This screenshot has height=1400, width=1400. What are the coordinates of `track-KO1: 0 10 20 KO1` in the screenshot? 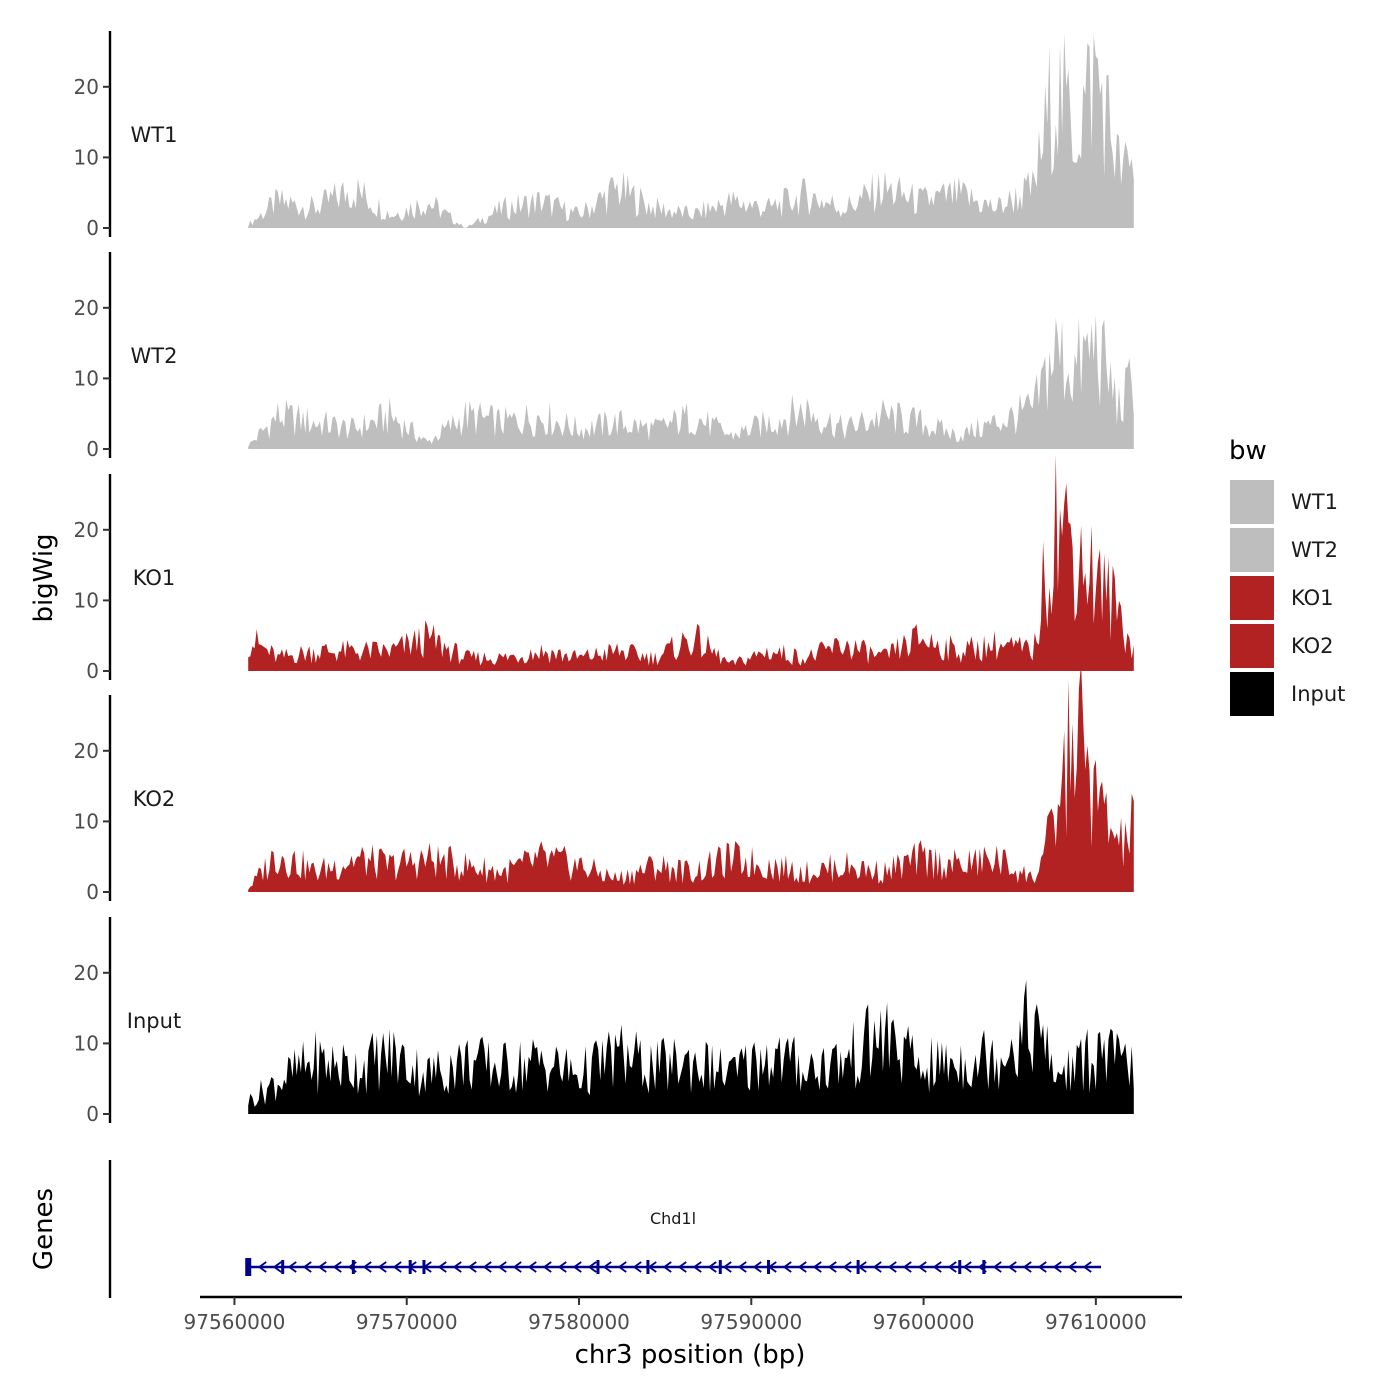 It's located at (604, 568).